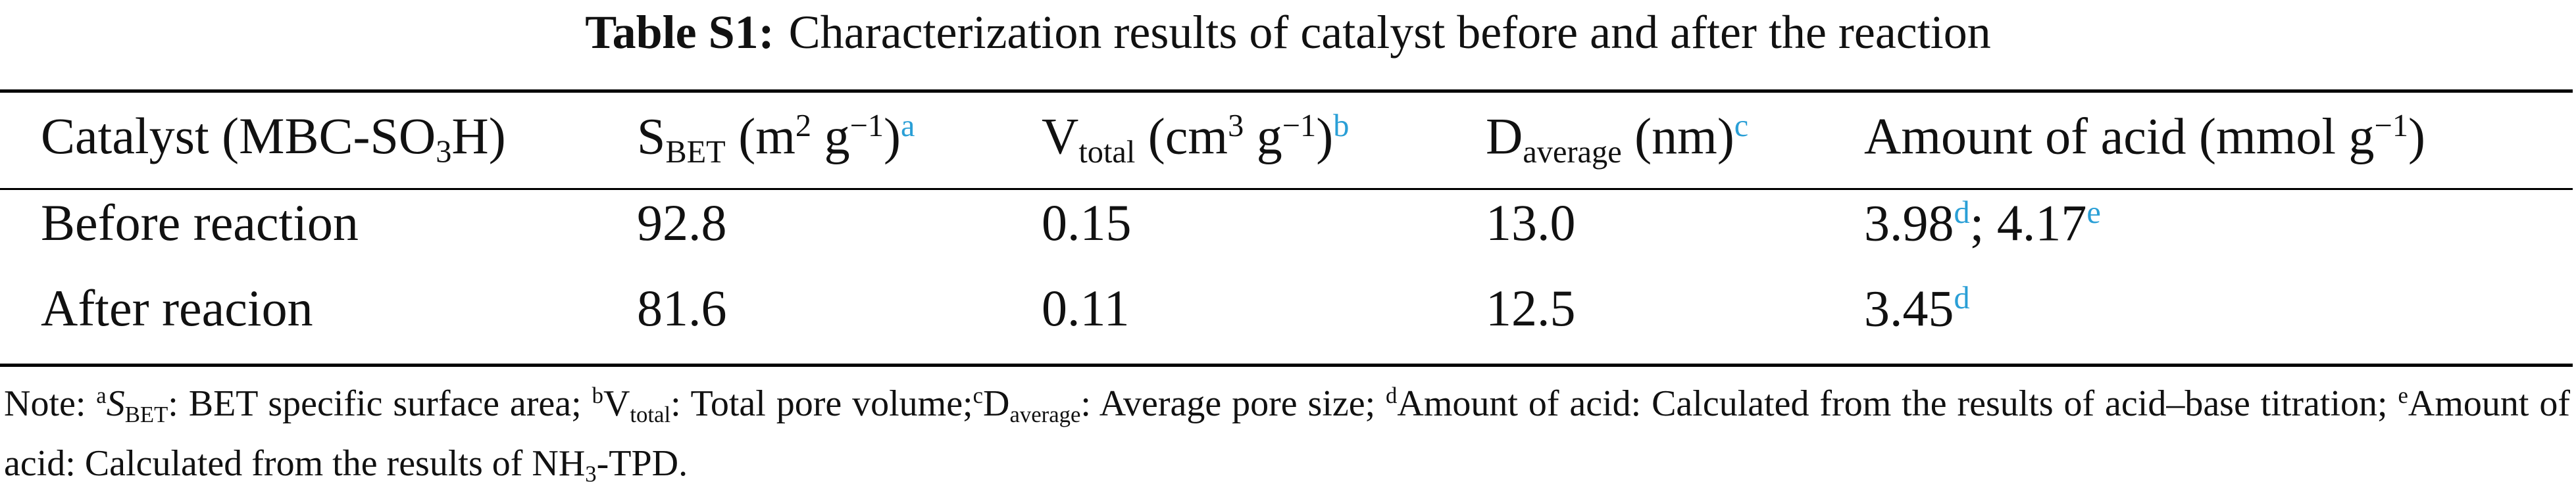 The width and height of the screenshot is (2576, 499). What do you see at coordinates (1909, 223) in the screenshot?
I see `text-run: 3.98` at bounding box center [1909, 223].